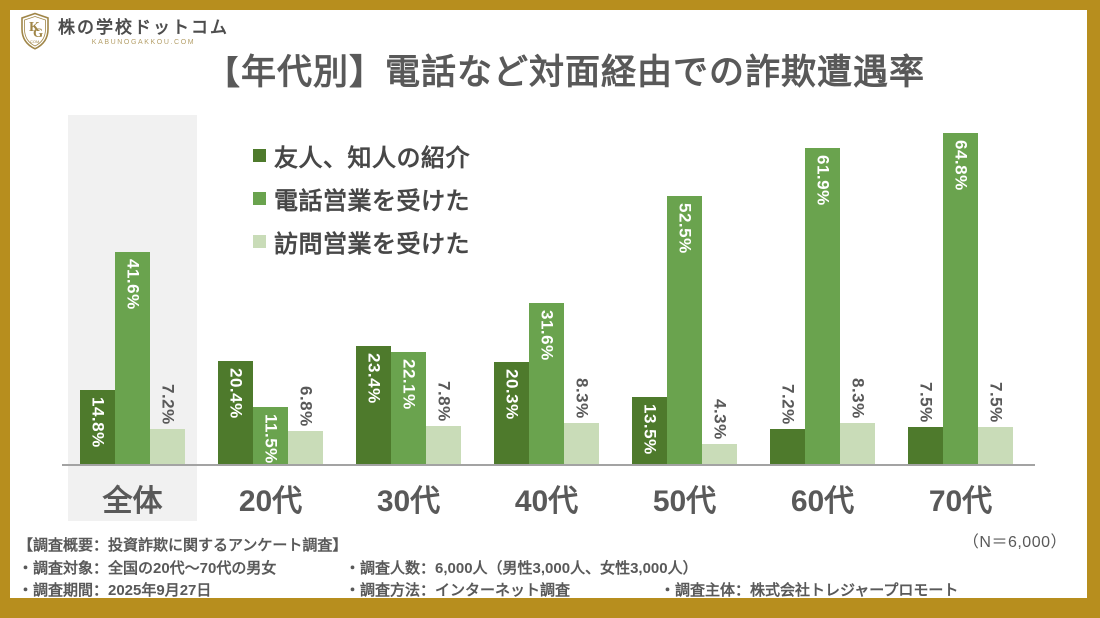 This screenshot has height=618, width=1100. I want to click on svg-text: COM, so click(34, 41).